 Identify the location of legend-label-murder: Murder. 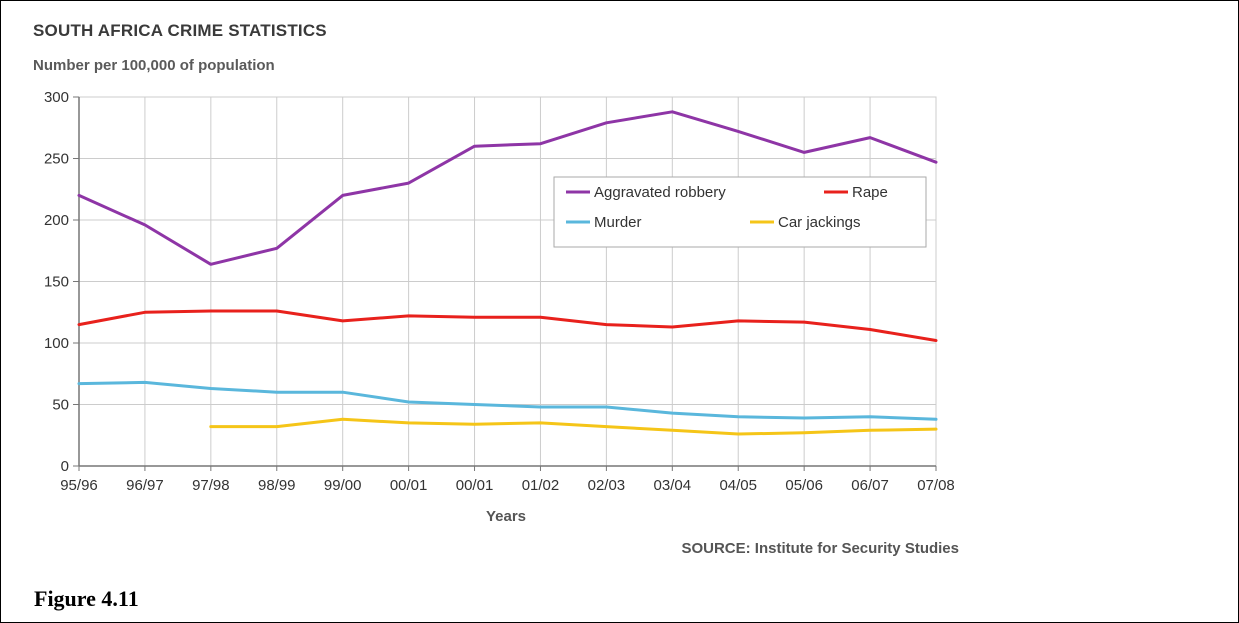
(618, 222).